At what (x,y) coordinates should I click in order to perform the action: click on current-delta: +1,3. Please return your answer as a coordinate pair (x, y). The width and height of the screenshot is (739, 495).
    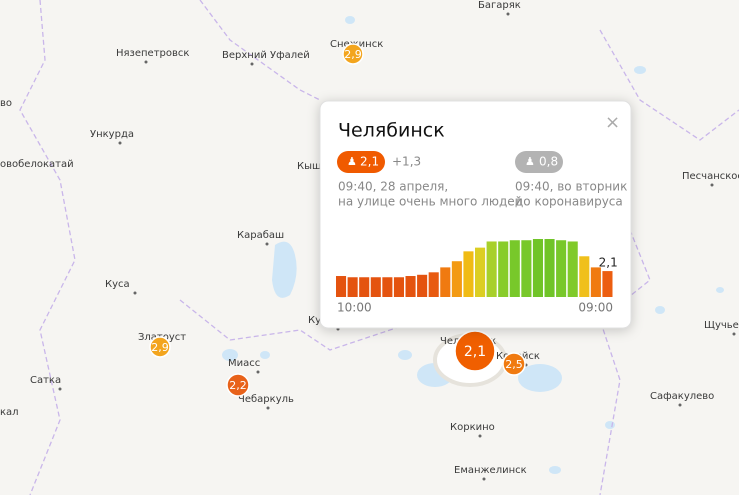
    Looking at the image, I should click on (406, 162).